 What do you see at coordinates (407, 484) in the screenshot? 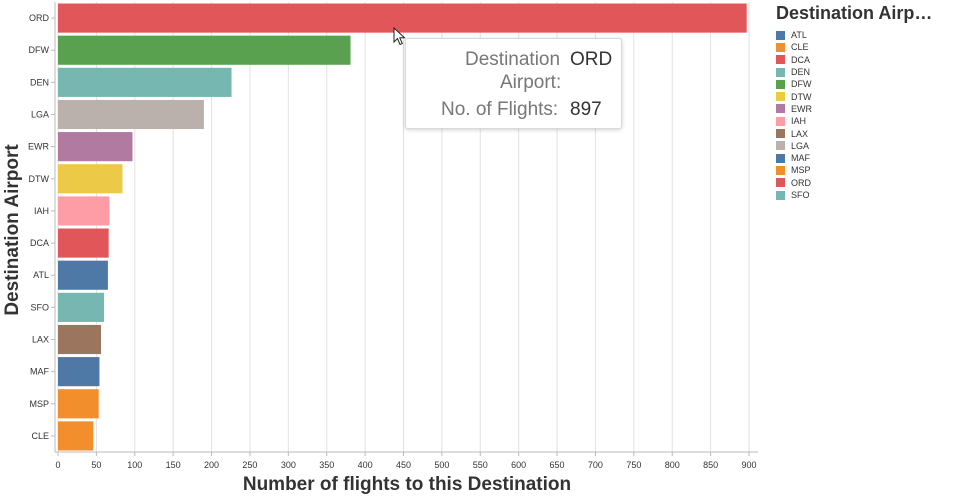
I see `x-axis-title: Number of flights to this Destination` at bounding box center [407, 484].